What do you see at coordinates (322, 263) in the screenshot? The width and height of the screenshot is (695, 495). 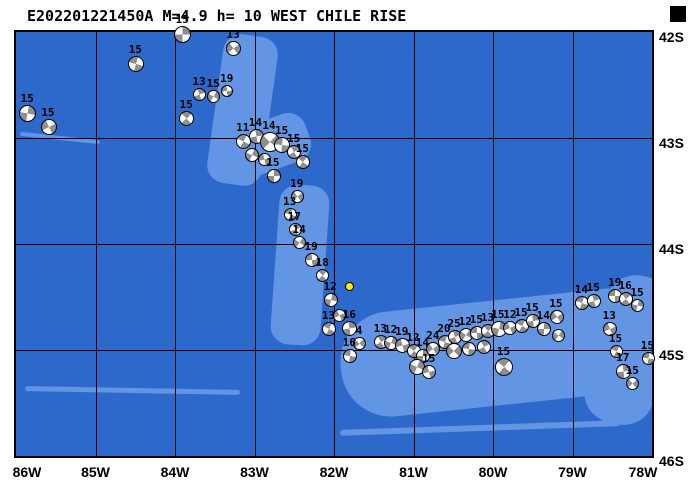 I see `depth-label: 18` at bounding box center [322, 263].